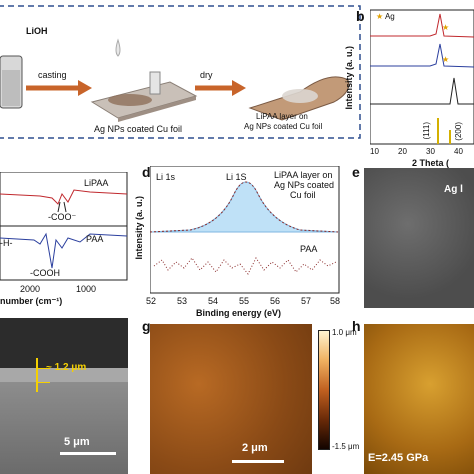  I want to click on ftir-xlabel: number (cm⁻¹), so click(31, 301).